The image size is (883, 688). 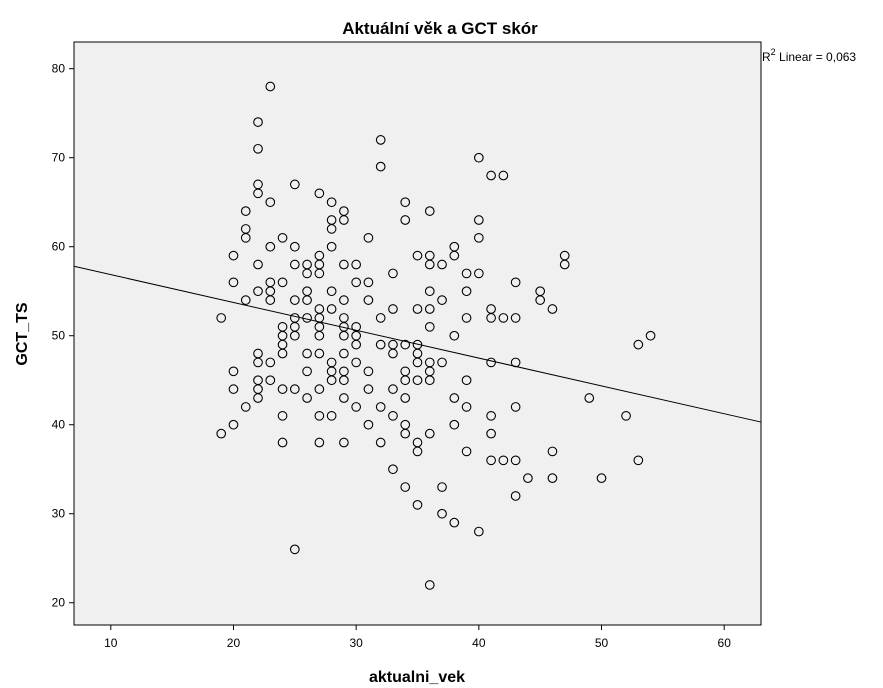 What do you see at coordinates (766, 57) in the screenshot?
I see `fit-label-prefix: R` at bounding box center [766, 57].